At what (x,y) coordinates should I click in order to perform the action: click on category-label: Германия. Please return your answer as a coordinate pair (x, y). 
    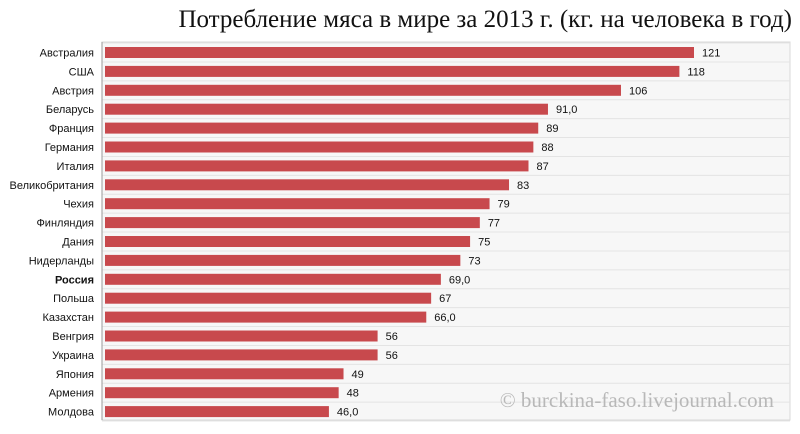
    Looking at the image, I should click on (69, 148).